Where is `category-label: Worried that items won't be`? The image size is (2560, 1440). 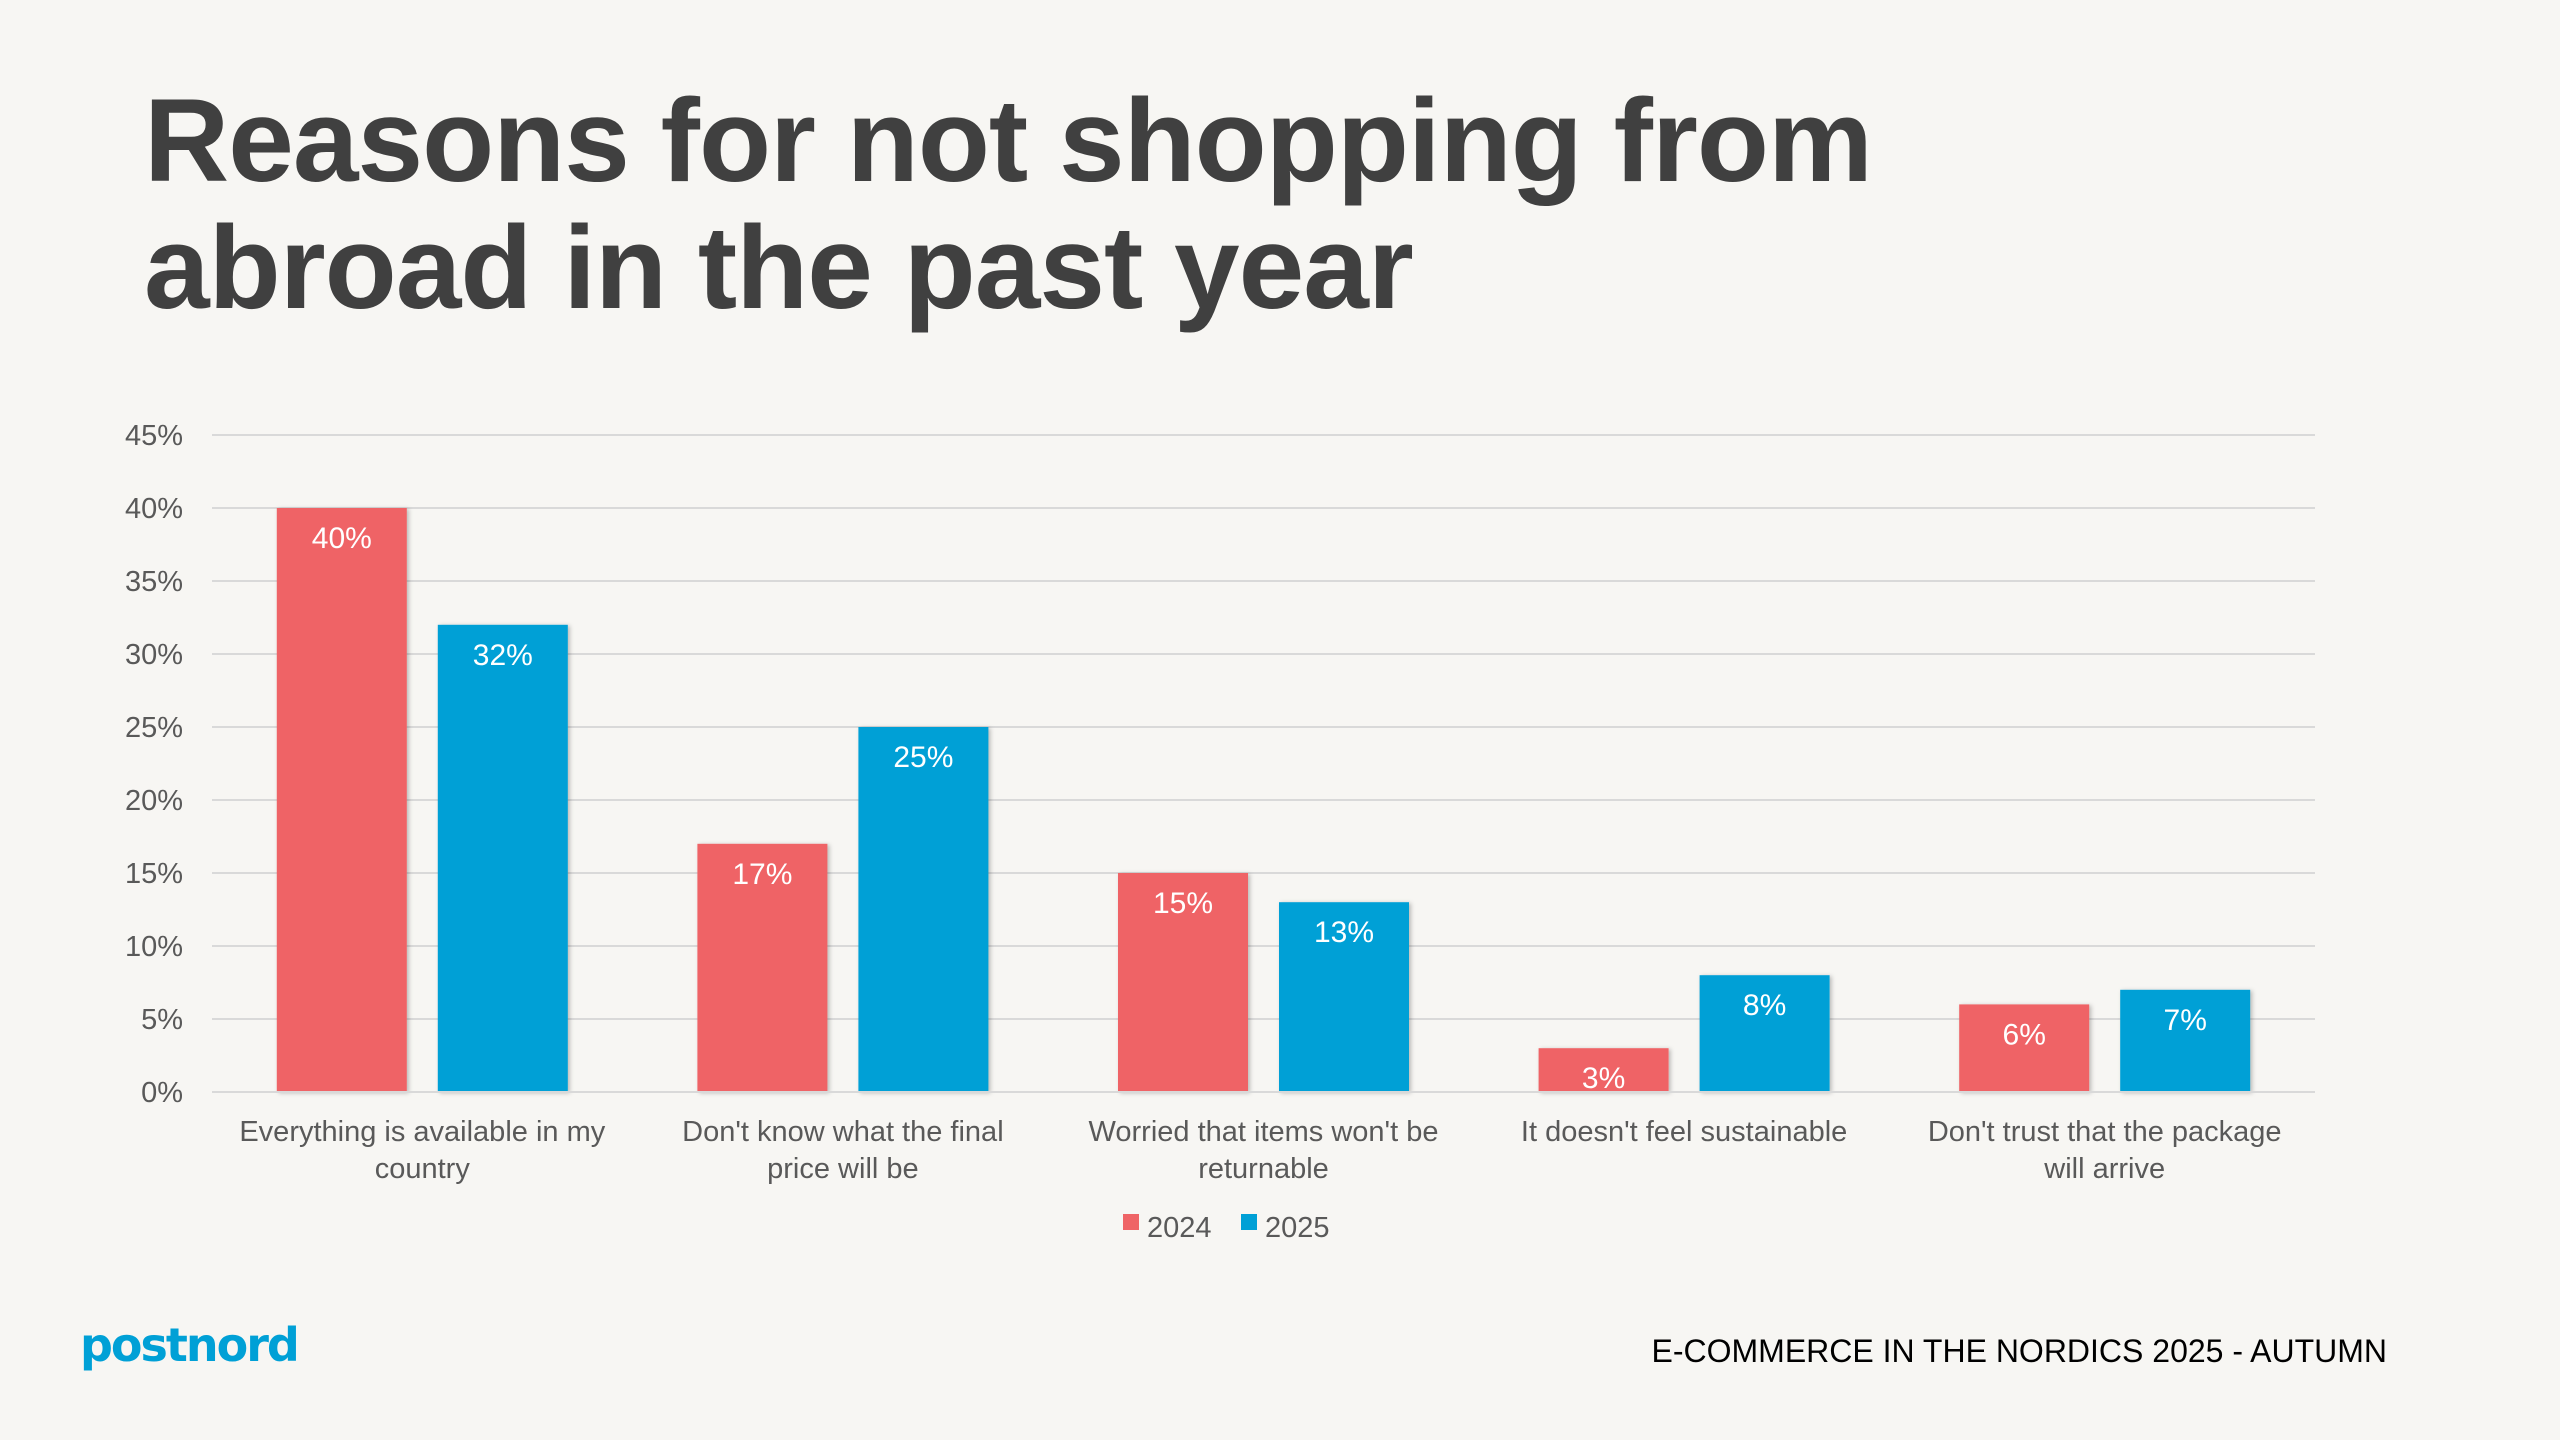 category-label: Worried that items won't be is located at coordinates (1264, 1132).